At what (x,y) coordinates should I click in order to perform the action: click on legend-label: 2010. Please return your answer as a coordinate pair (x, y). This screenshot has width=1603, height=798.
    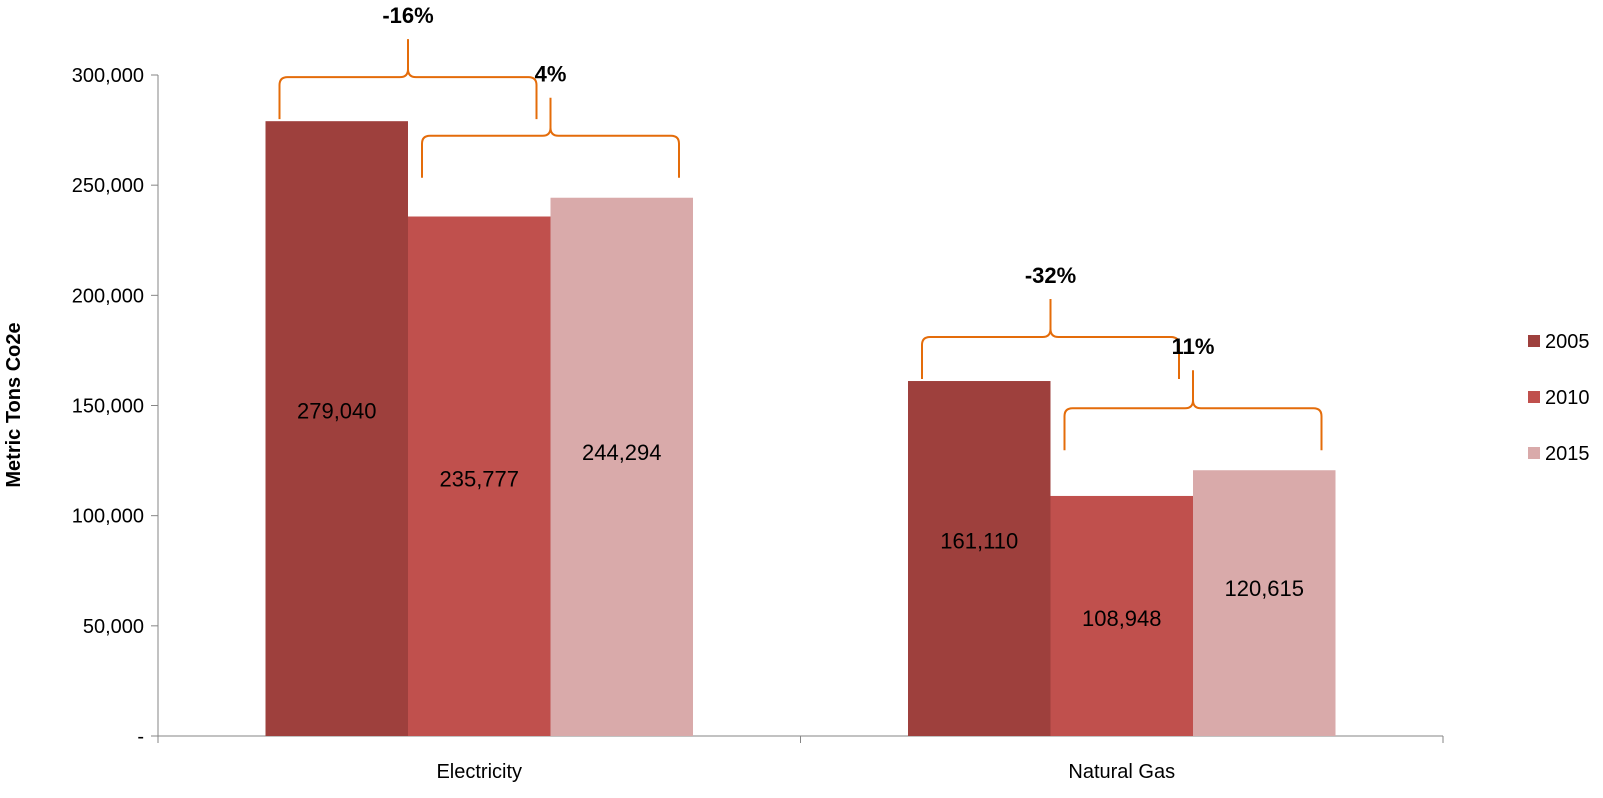
    Looking at the image, I should click on (1567, 398).